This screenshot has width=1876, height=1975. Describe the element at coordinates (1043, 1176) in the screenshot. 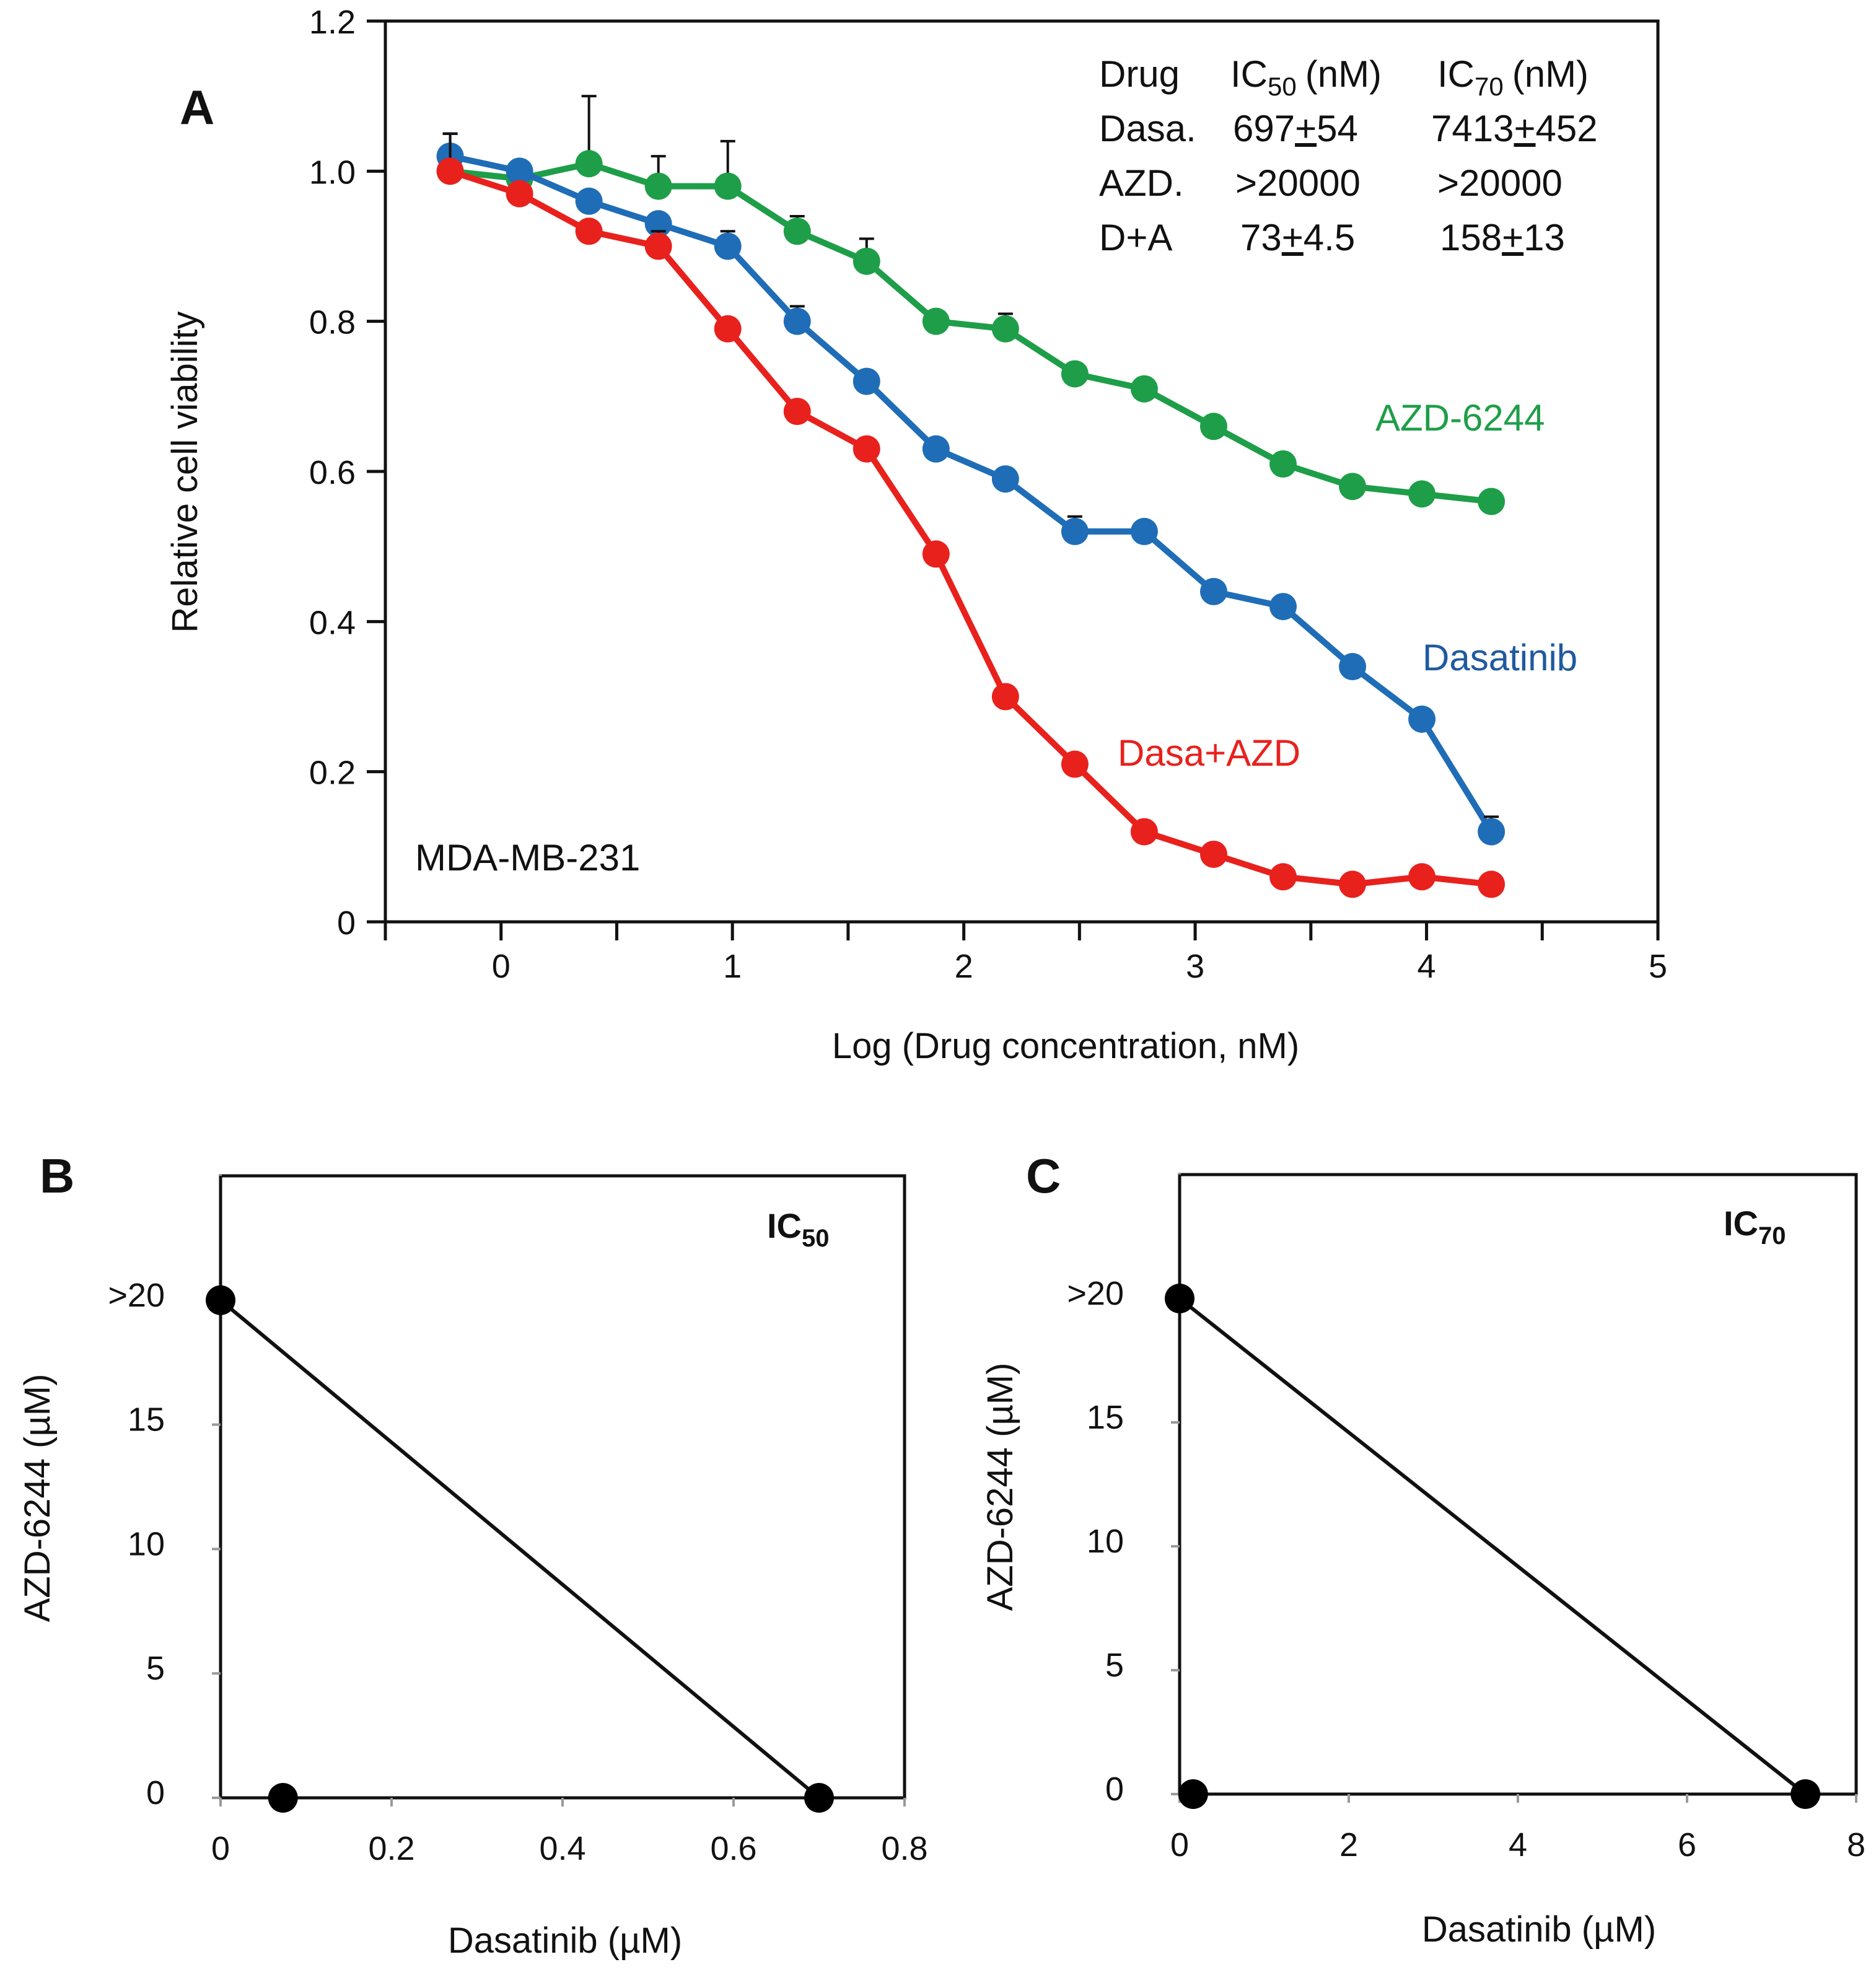

I see `panel-label-c: C` at that location.